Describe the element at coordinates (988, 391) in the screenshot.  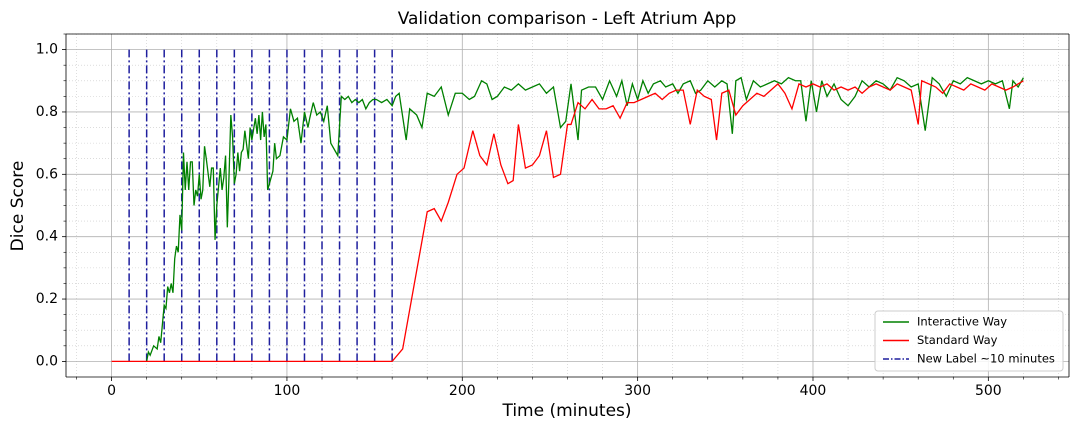
I see `x-tick-label: 500` at that location.